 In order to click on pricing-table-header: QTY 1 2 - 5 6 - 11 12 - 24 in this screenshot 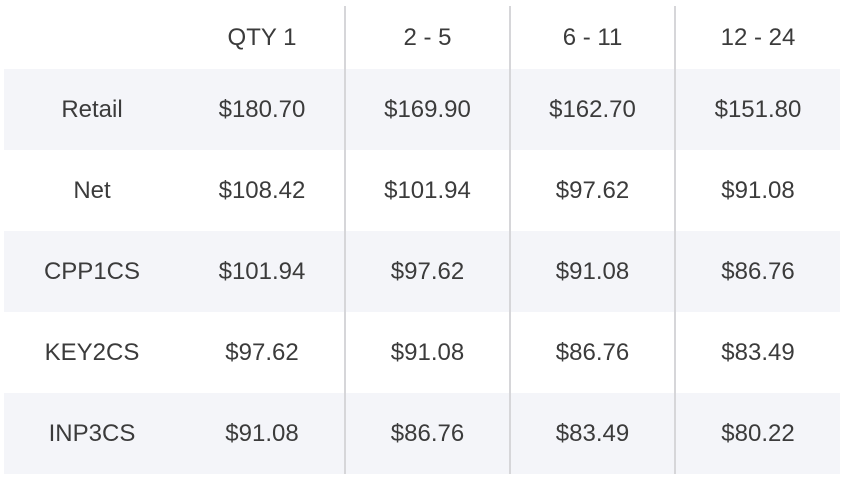, I will do `click(422, 37)`.